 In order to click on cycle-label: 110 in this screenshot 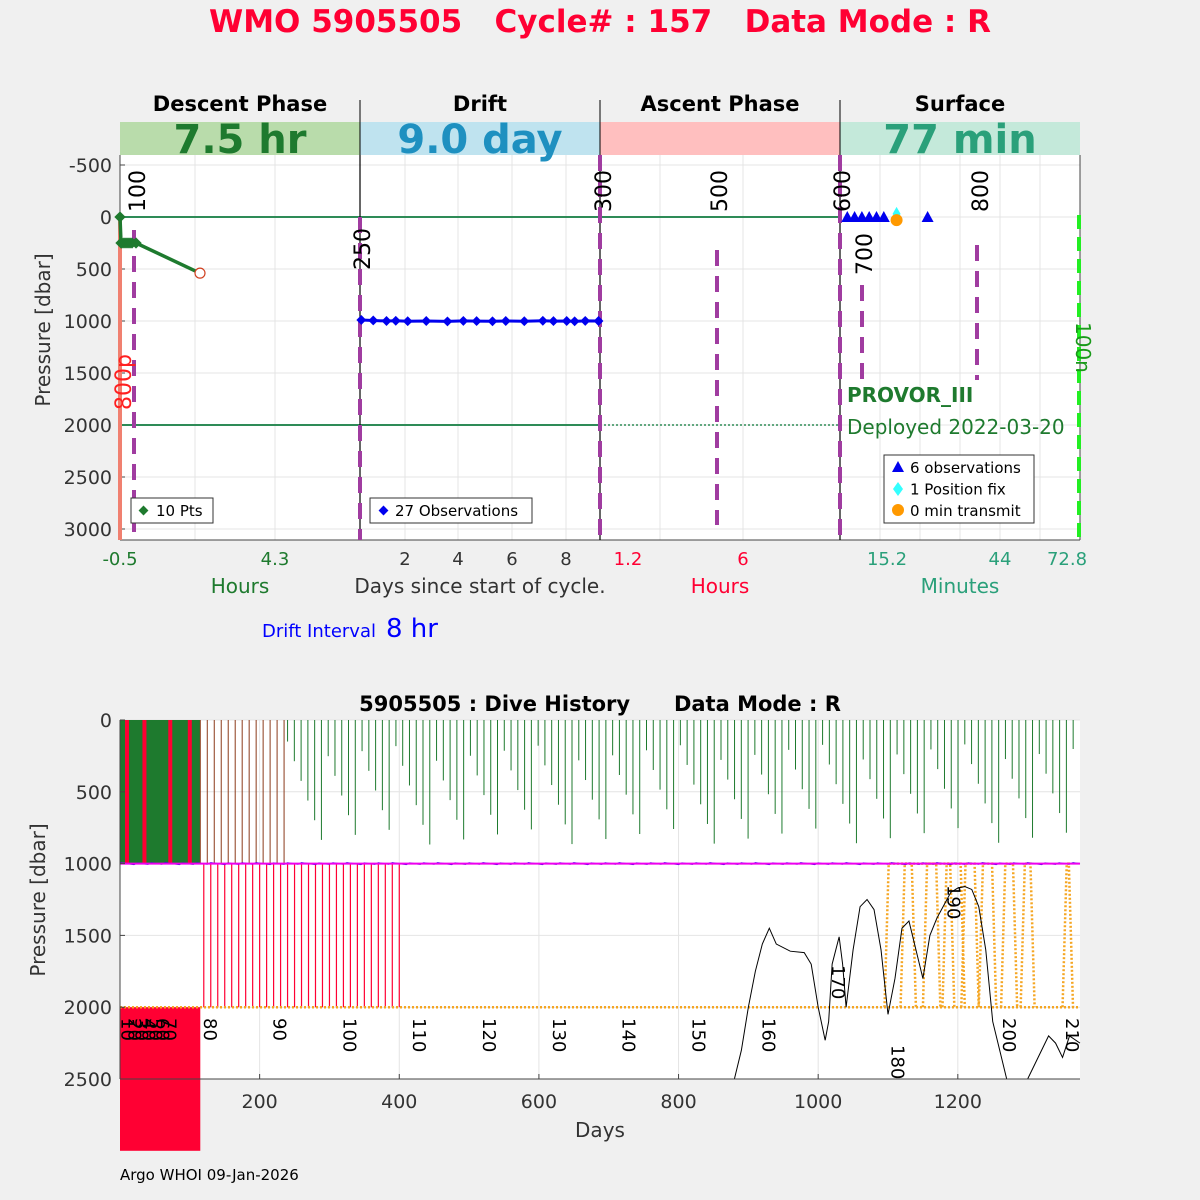, I will do `click(418, 1035)`.